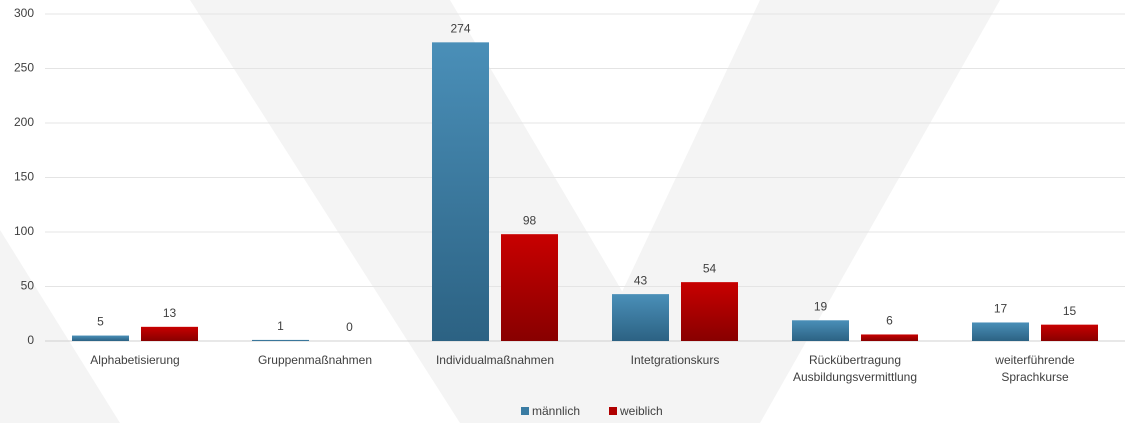  I want to click on y-tick-label: 50, so click(28, 286).